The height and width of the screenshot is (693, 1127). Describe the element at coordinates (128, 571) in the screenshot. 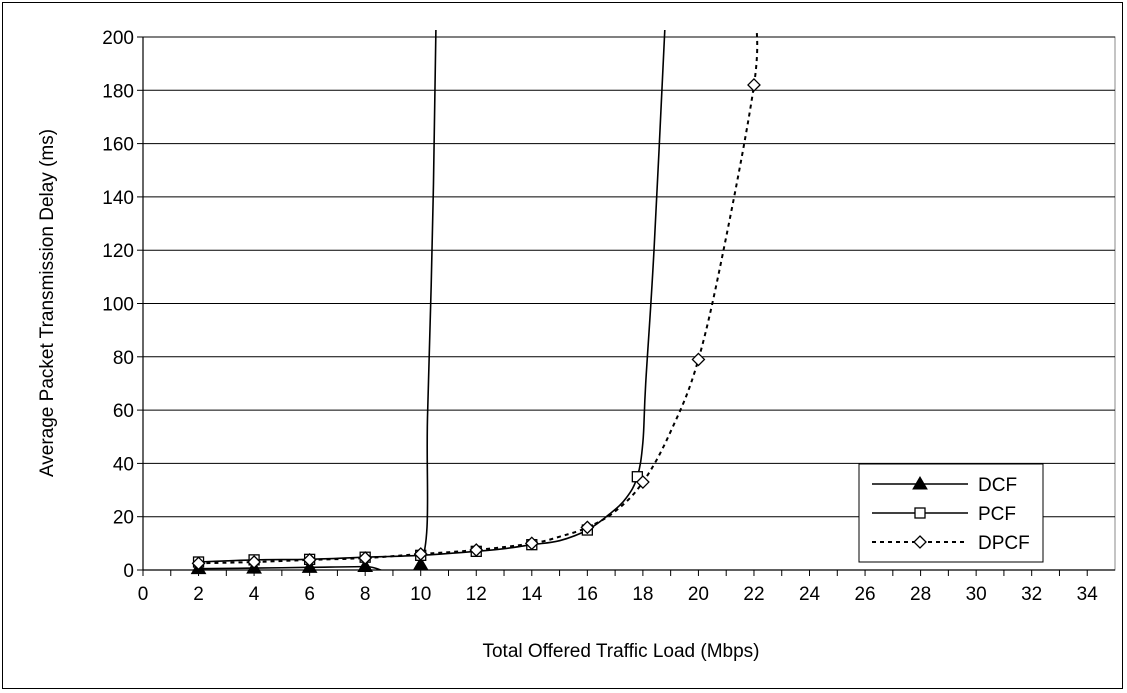

I see `y-tick-label: 0` at that location.